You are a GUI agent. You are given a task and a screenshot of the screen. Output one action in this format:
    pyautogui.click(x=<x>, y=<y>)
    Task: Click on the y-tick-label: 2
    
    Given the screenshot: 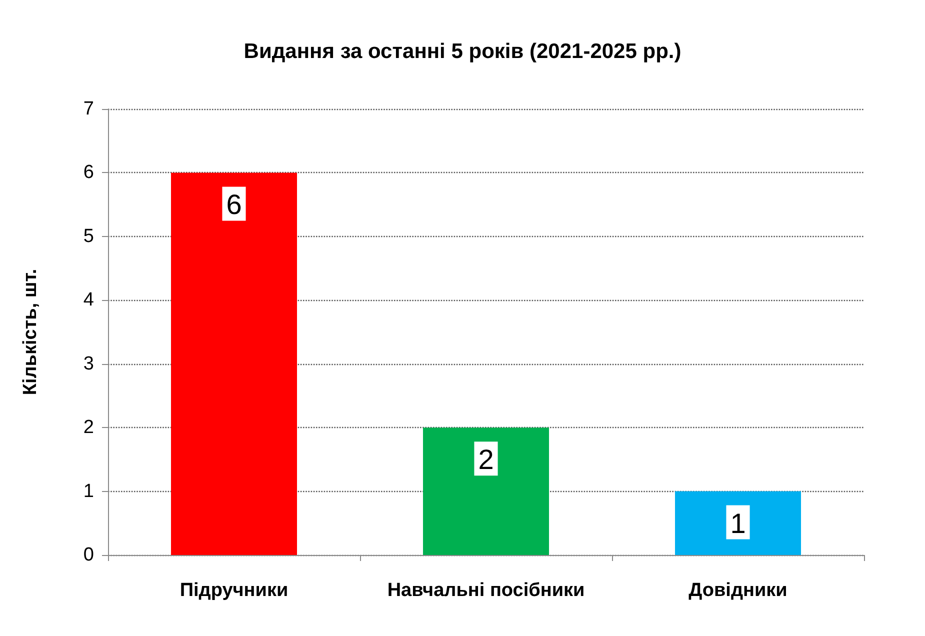 What is the action you would take?
    pyautogui.click(x=88, y=427)
    